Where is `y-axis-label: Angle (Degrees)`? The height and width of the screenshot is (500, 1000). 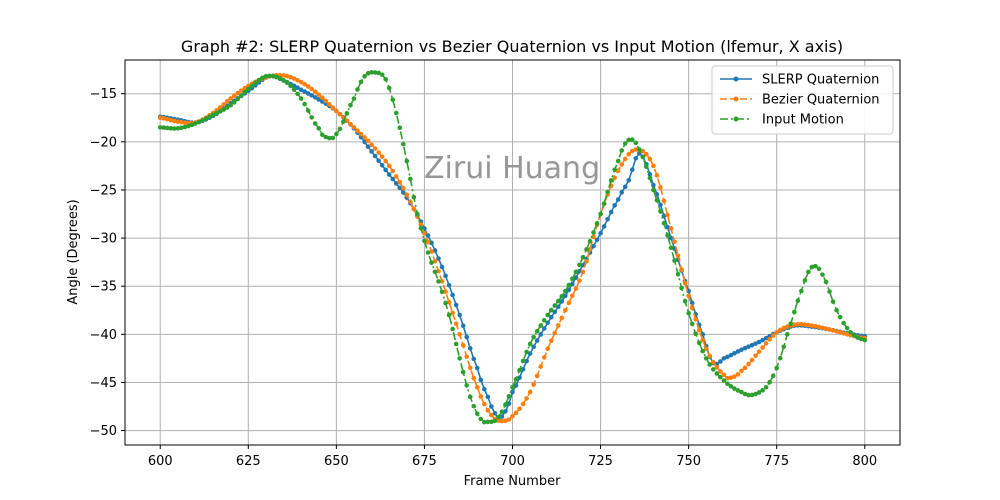 y-axis-label: Angle (Degrees) is located at coordinates (73, 251).